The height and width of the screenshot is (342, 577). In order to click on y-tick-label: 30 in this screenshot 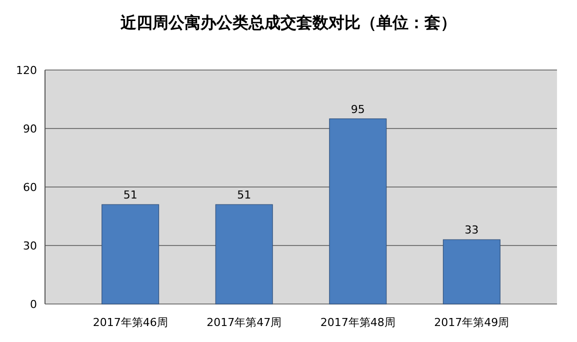, I will do `click(30, 246)`.